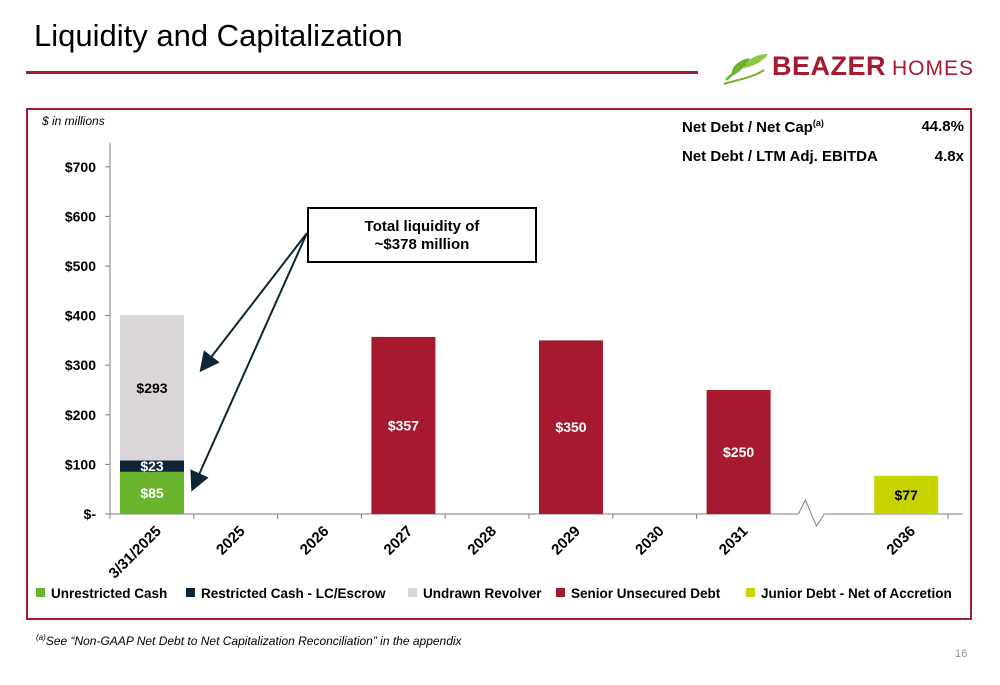 The image size is (1000, 685). What do you see at coordinates (734, 541) in the screenshot?
I see `x-tick-label: 2031` at bounding box center [734, 541].